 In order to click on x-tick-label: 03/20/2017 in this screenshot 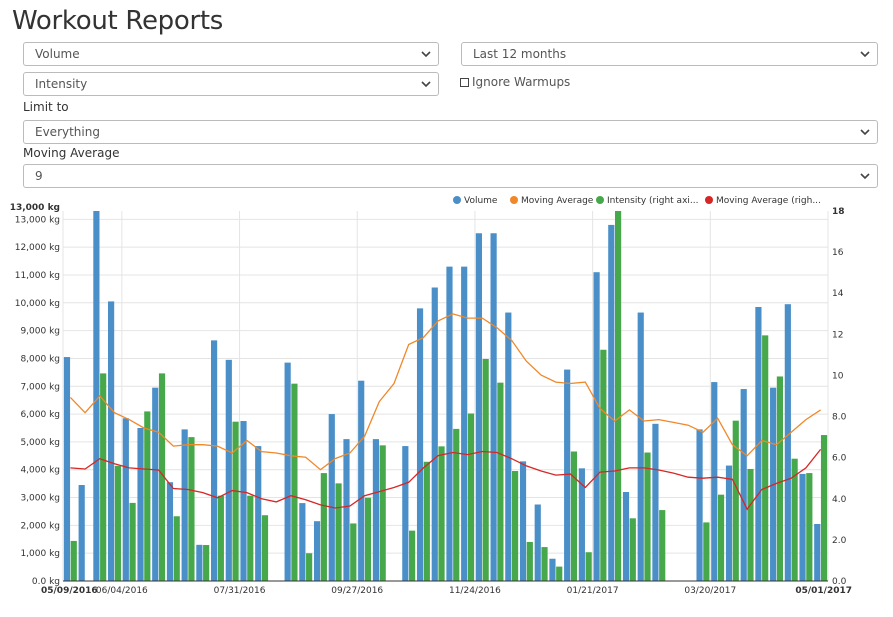, I will do `click(710, 591)`.